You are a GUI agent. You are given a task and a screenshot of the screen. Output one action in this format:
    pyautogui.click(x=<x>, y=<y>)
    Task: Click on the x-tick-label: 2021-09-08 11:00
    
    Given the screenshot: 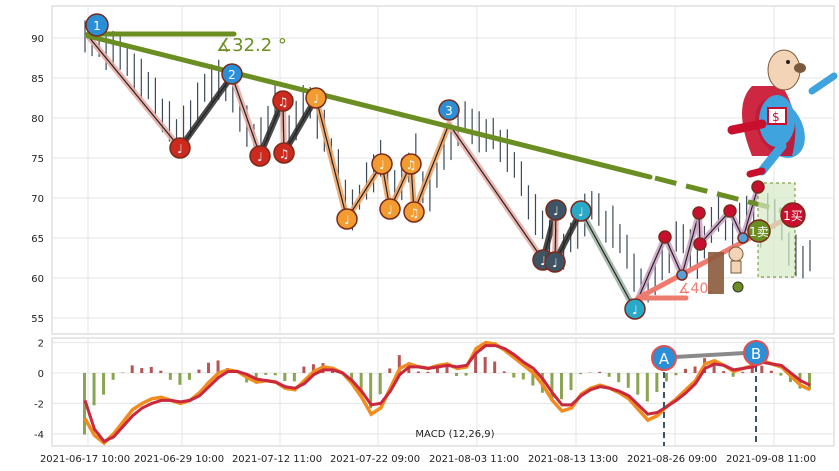 What is the action you would take?
    pyautogui.click(x=771, y=459)
    